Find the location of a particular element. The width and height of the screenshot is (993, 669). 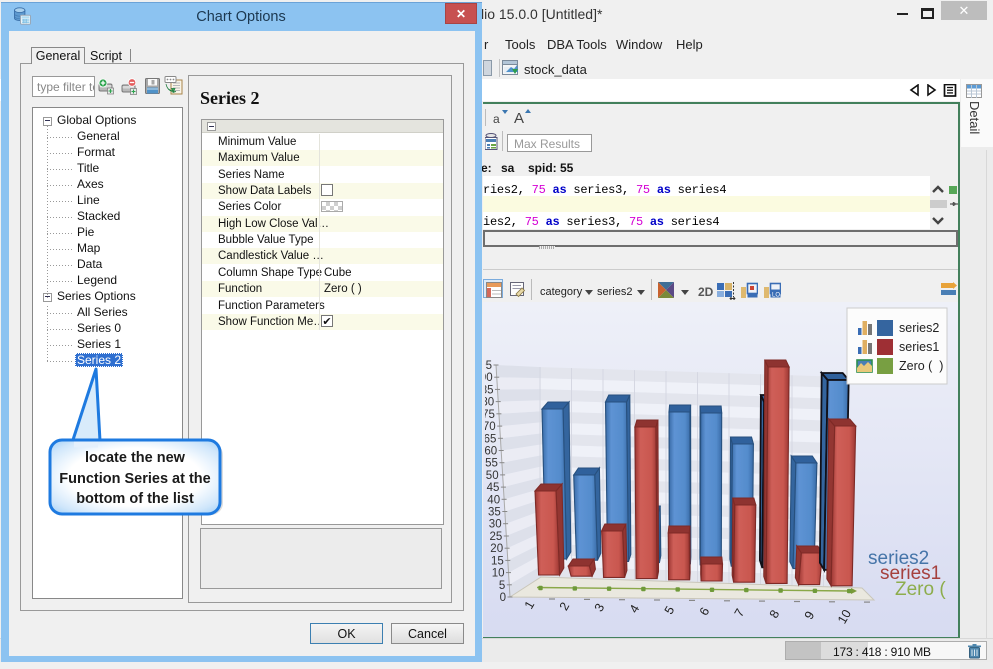

svg-text: 20 is located at coordinates (496, 549).